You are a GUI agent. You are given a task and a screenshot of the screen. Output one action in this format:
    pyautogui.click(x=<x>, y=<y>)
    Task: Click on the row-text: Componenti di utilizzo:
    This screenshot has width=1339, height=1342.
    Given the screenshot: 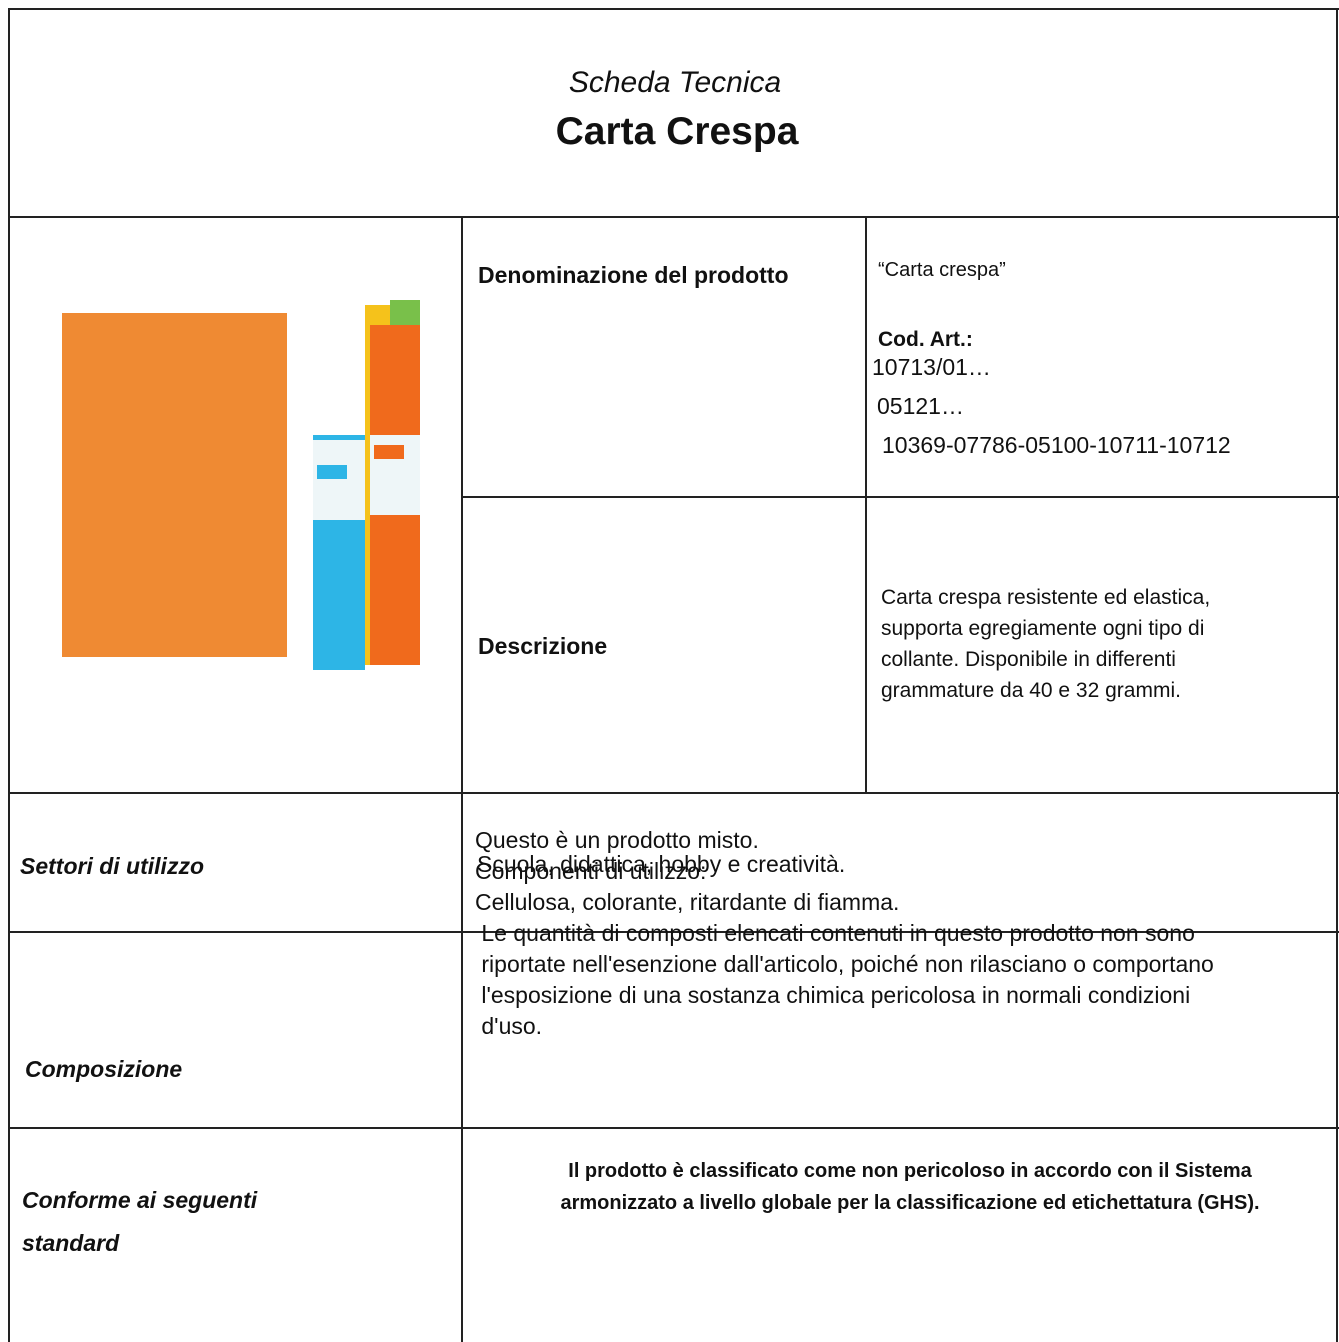 What is the action you would take?
    pyautogui.click(x=591, y=871)
    